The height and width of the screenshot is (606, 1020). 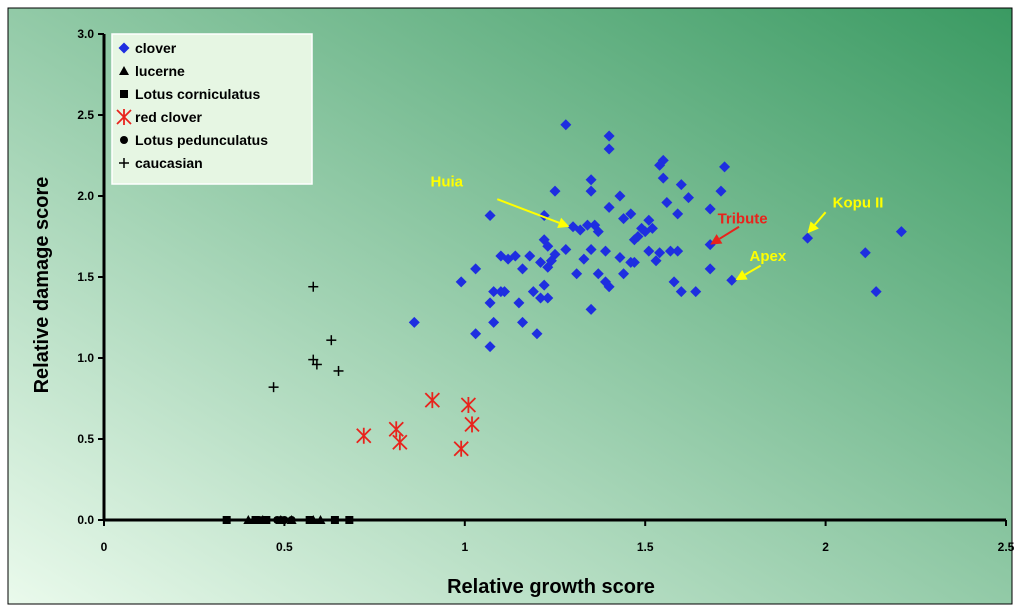 I want to click on annotation-huia: Huia, so click(x=500, y=200).